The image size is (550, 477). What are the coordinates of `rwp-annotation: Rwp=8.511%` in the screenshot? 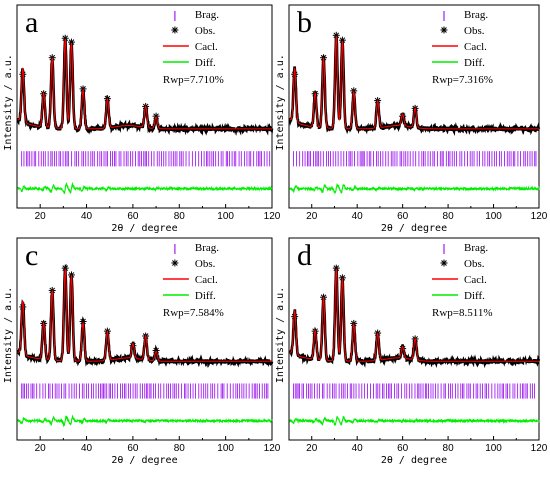 It's located at (462, 313).